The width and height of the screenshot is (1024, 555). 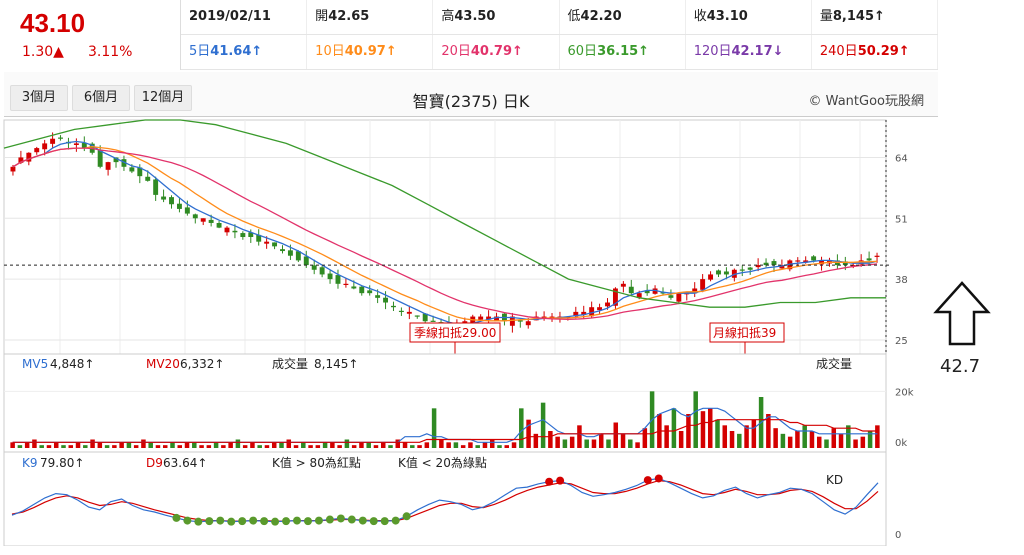 I want to click on range-12m-button: 12個月, so click(x=163, y=98).